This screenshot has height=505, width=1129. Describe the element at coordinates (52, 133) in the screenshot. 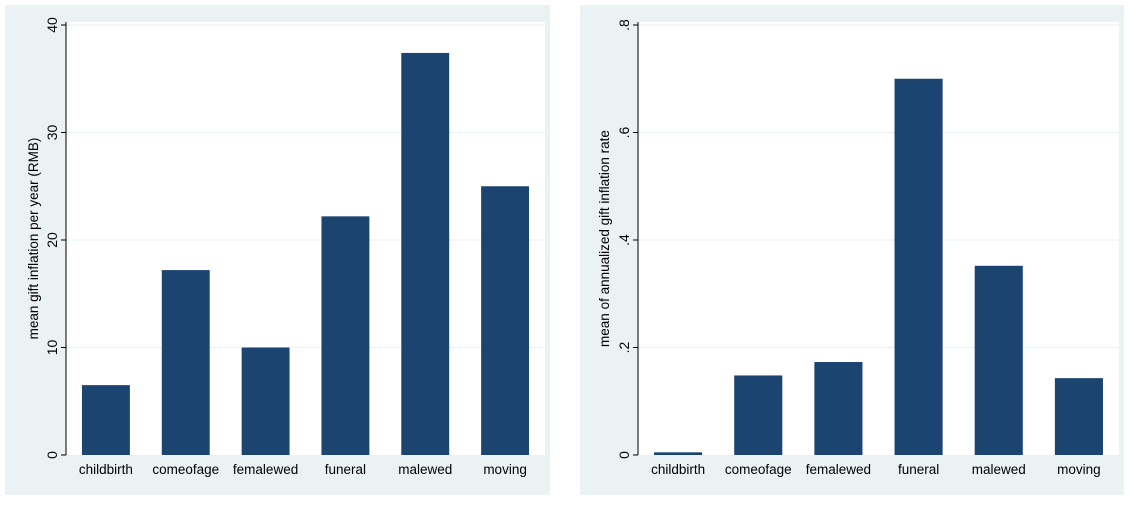

I see `y-tick-label: 30` at that location.